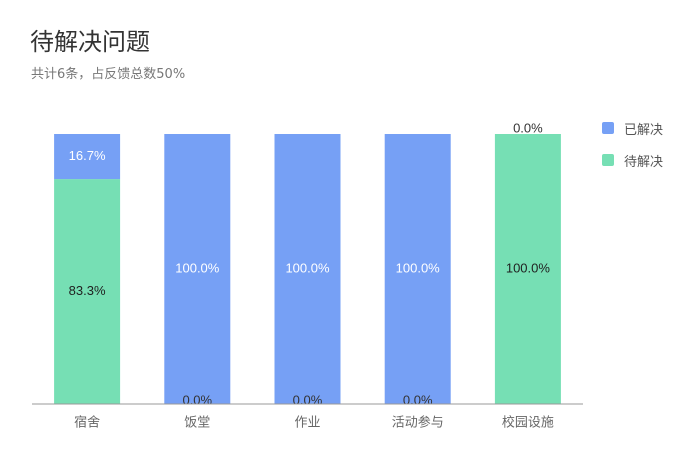 The height and width of the screenshot is (470, 700). What do you see at coordinates (644, 130) in the screenshot?
I see `legend-label-resolved: 已解决` at bounding box center [644, 130].